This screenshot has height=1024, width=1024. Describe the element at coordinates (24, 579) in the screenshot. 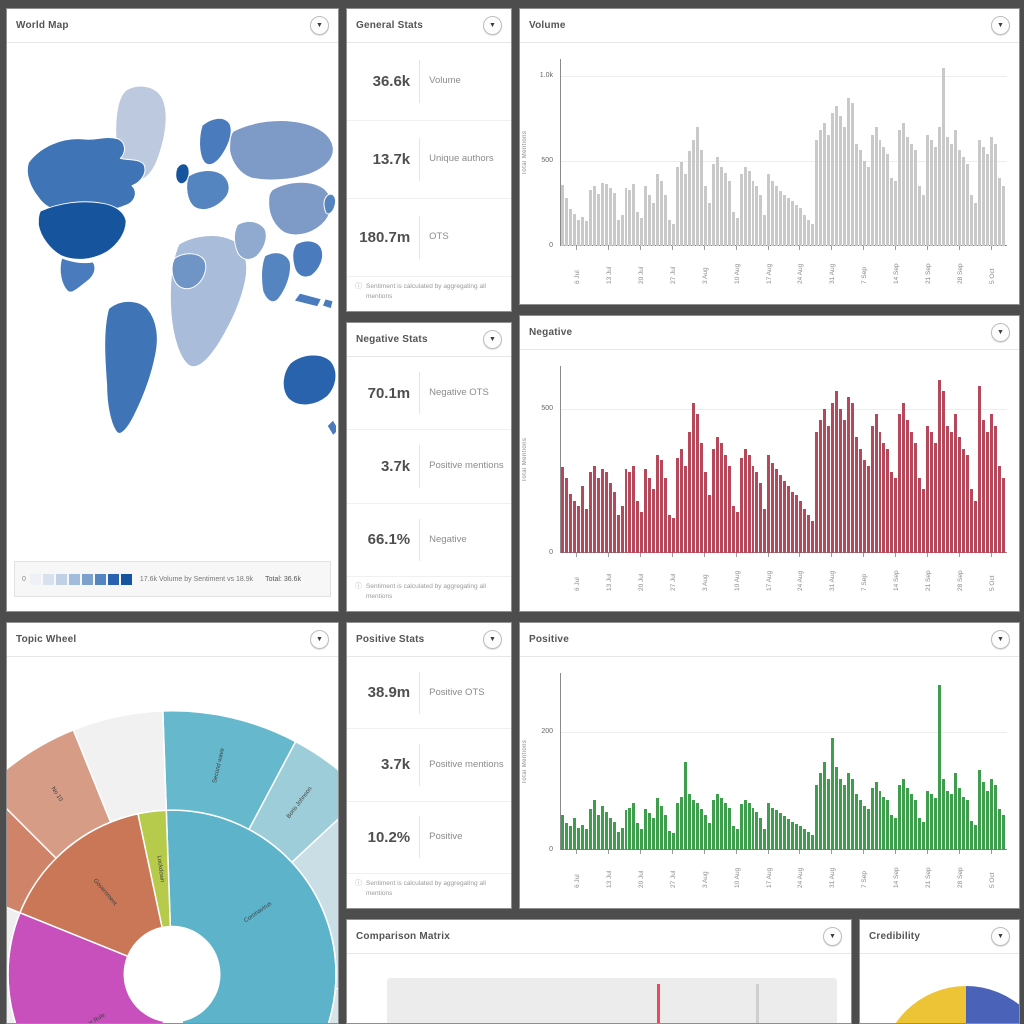

I see `legend-zero-label: 0` at that location.